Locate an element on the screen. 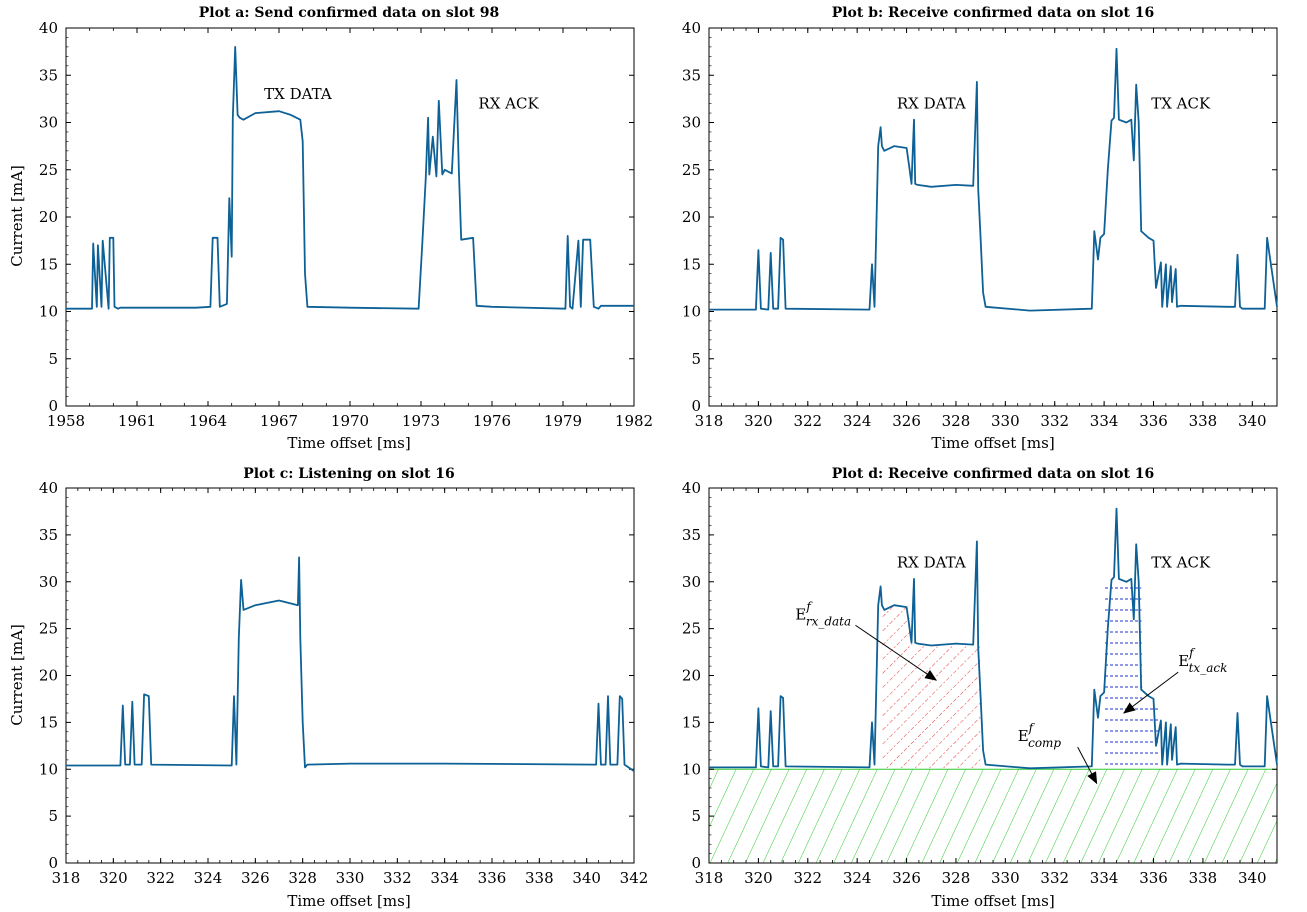  plot-d-xtick-label: 332 is located at coordinates (1054, 878).